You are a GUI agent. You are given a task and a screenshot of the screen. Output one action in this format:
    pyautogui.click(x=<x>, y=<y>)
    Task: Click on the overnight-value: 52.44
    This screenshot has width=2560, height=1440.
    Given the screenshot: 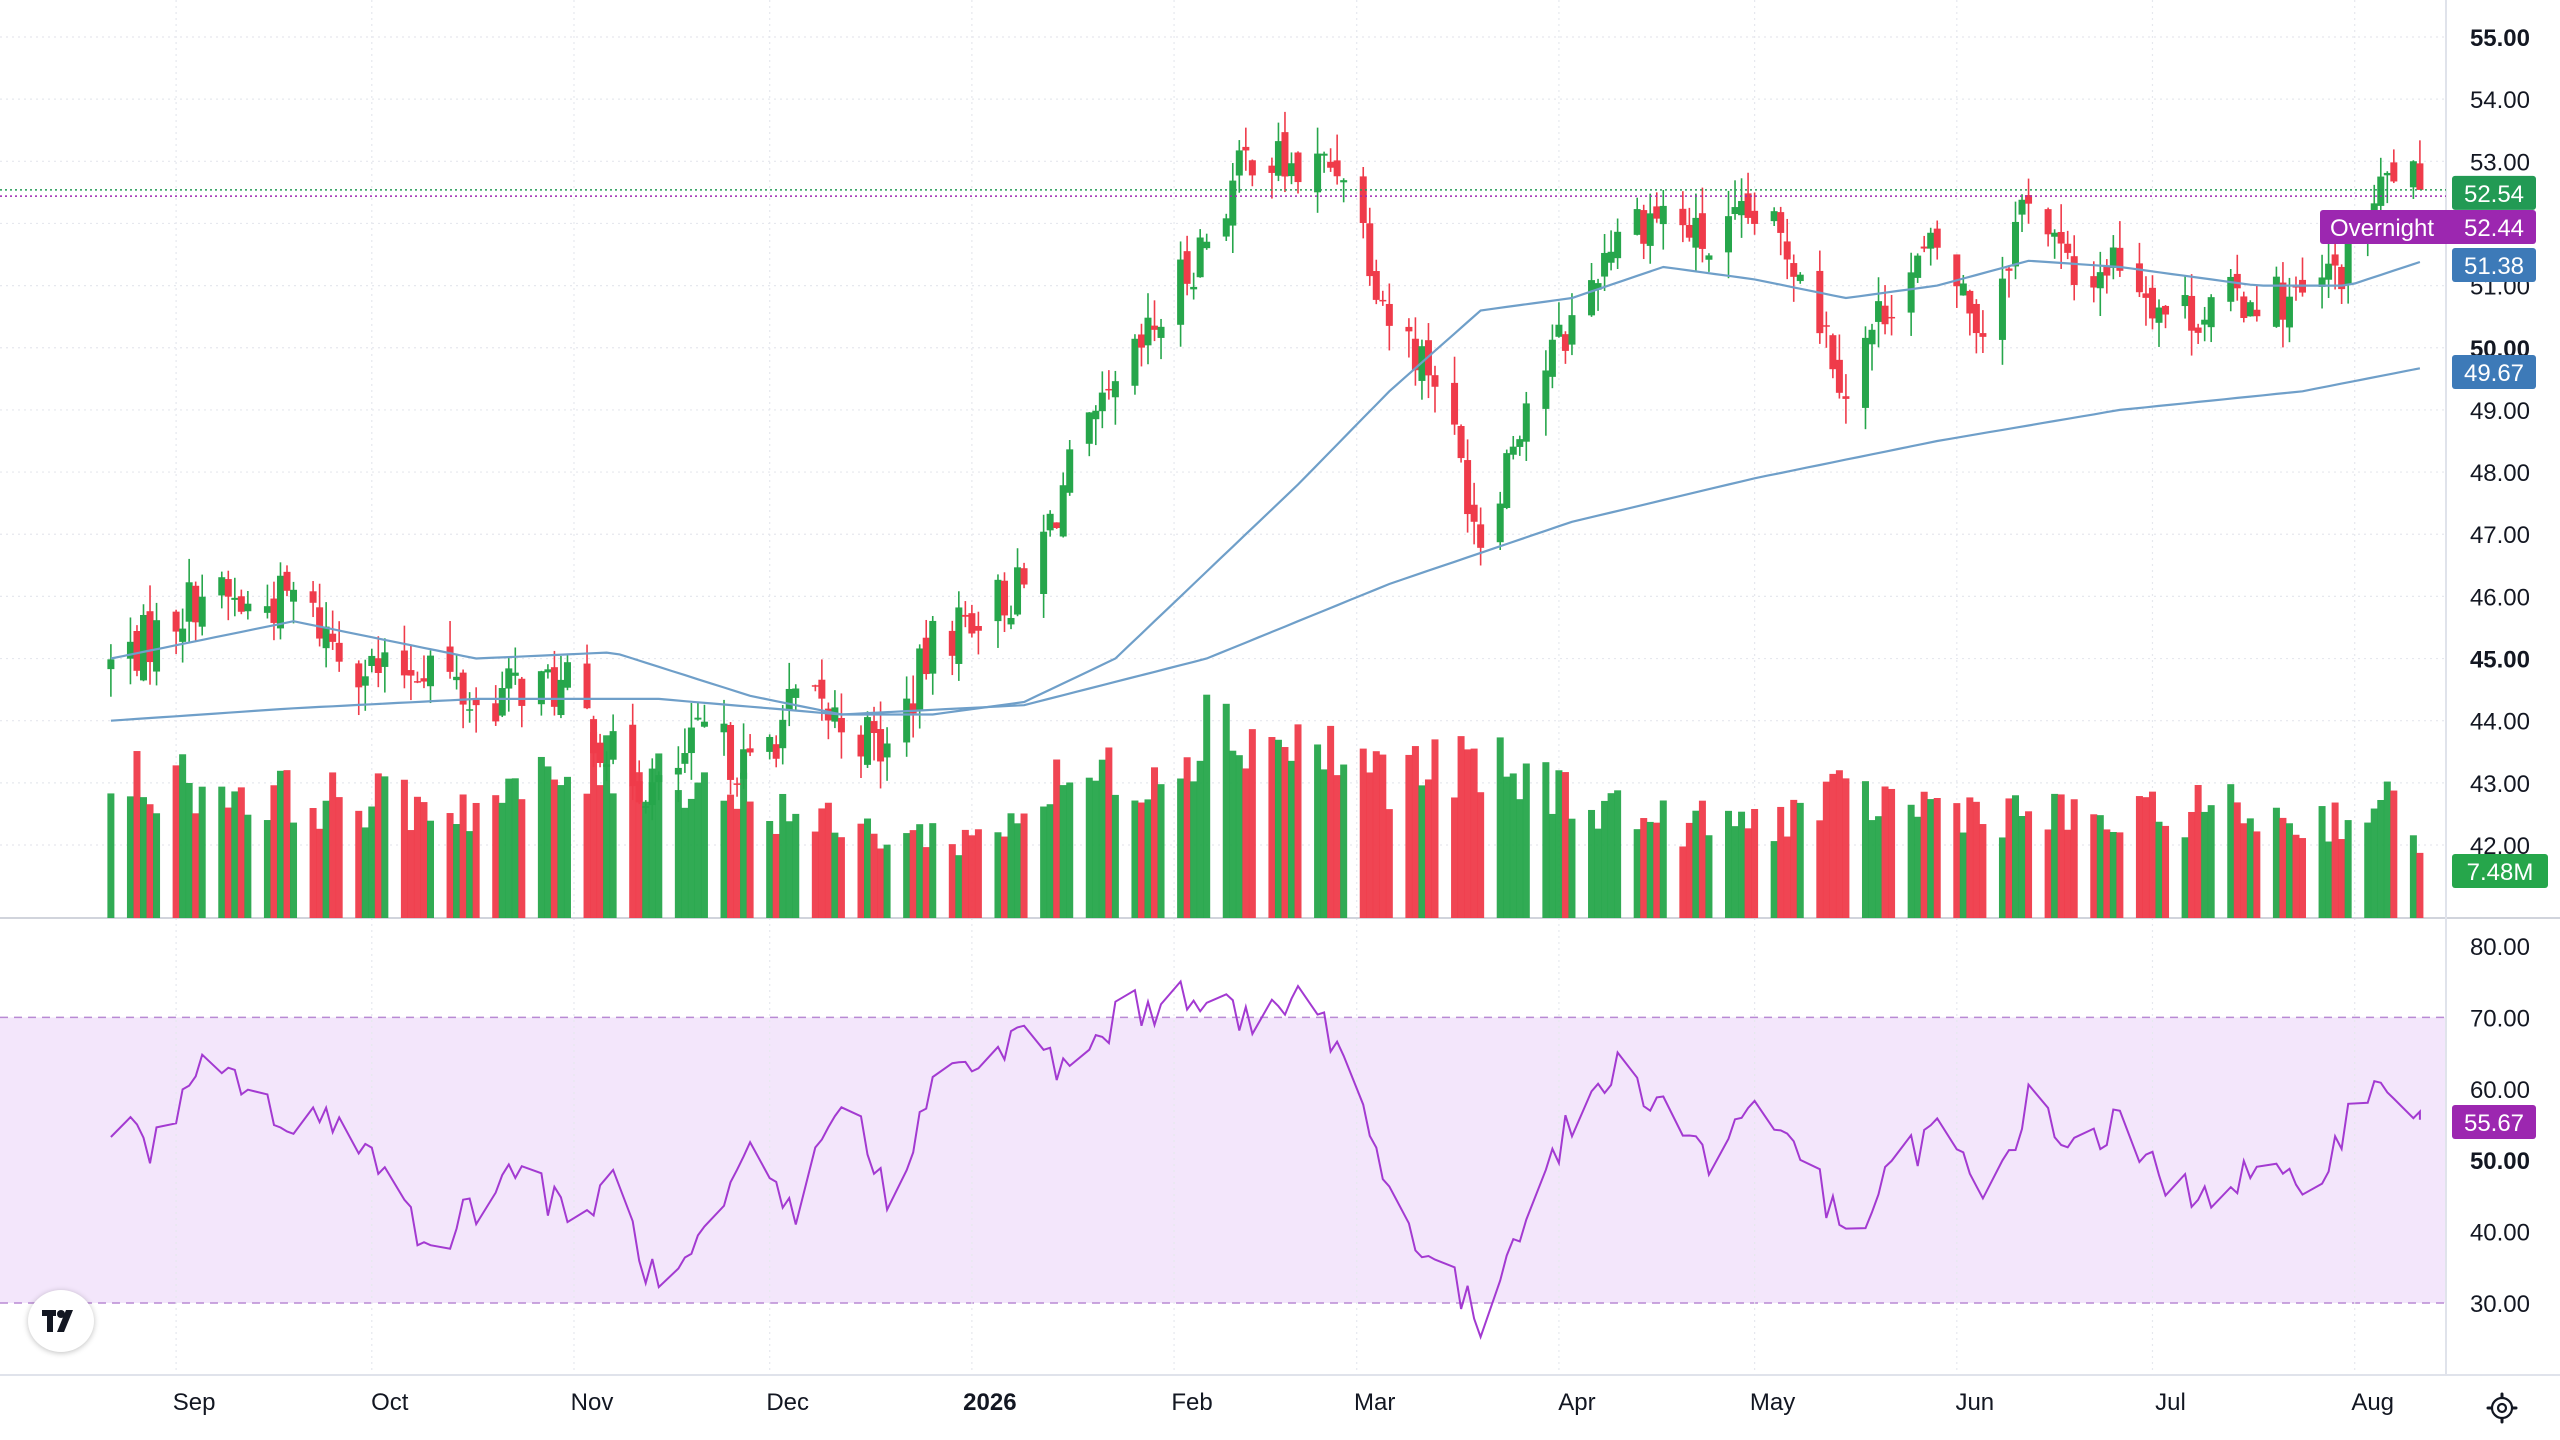 What is the action you would take?
    pyautogui.click(x=2494, y=228)
    